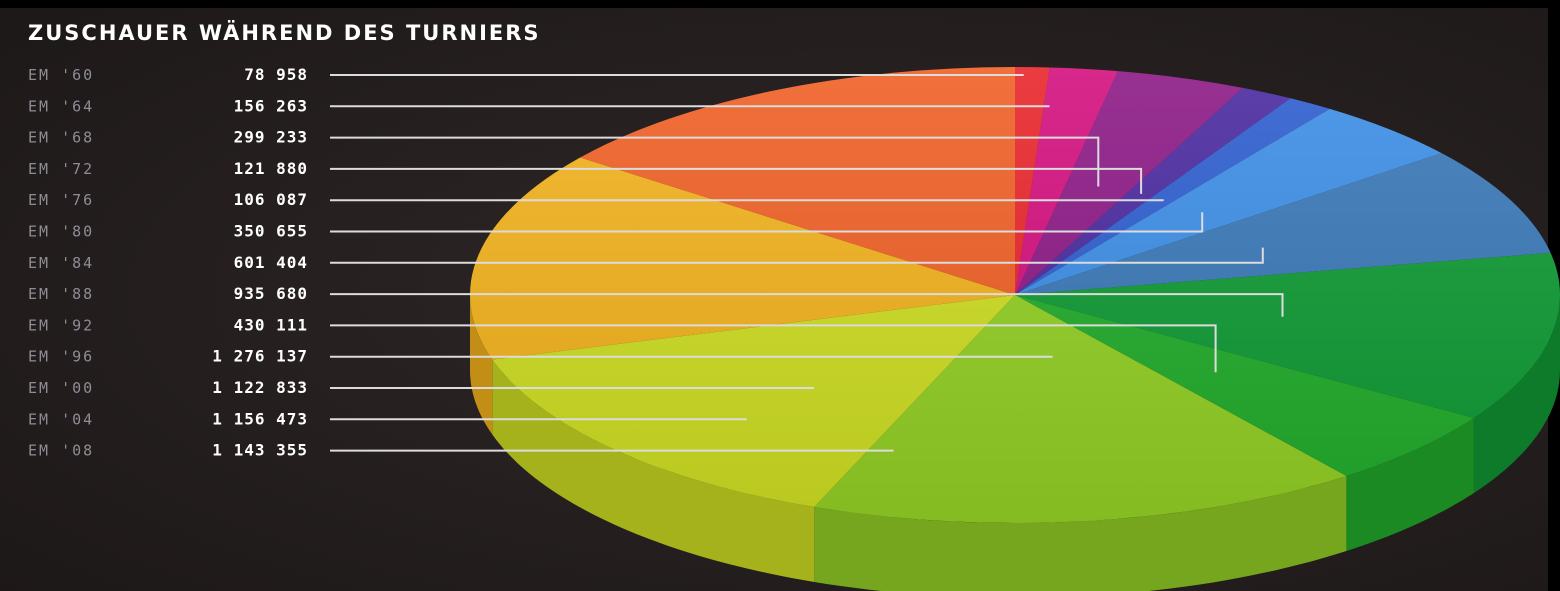 This screenshot has height=591, width=1560. I want to click on legend-label-2: EM '68, so click(61, 138).